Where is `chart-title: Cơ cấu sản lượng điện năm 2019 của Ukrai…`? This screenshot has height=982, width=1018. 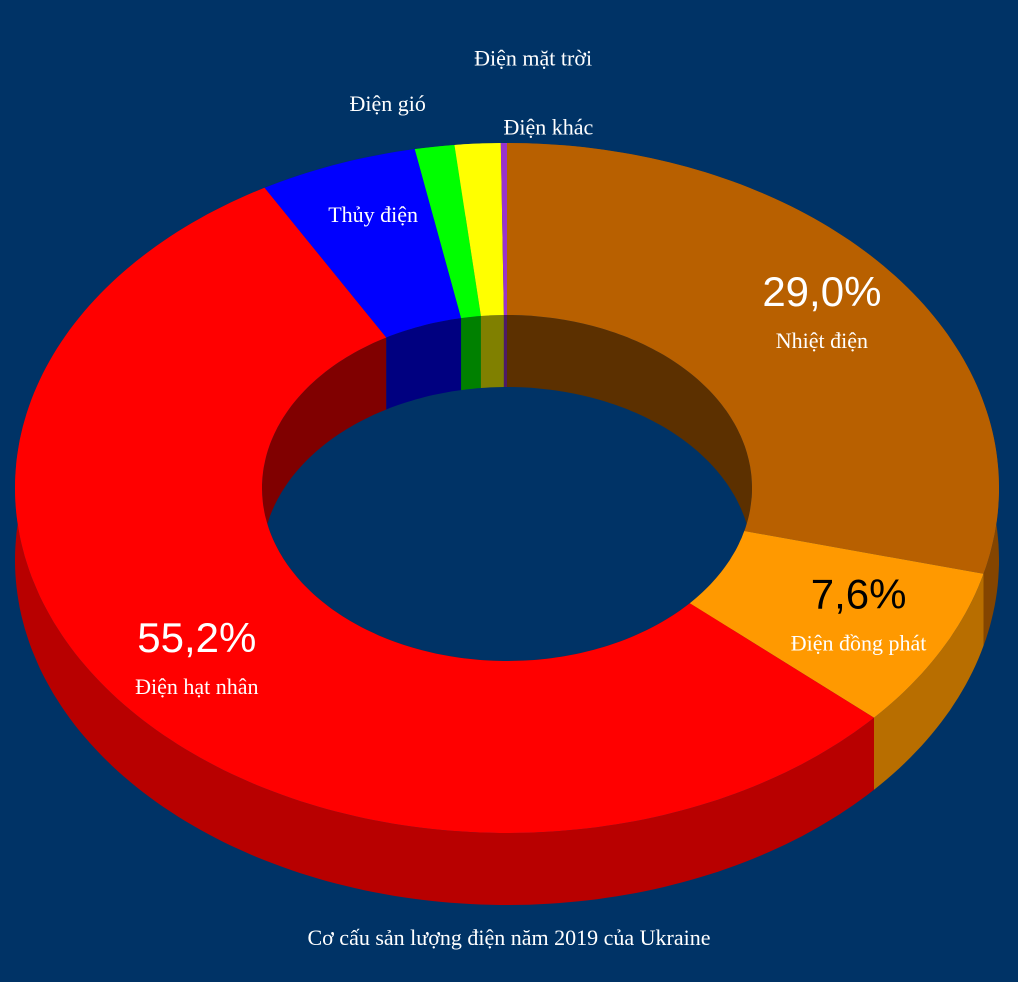 chart-title: Cơ cấu sản lượng điện năm 2019 của Ukrai… is located at coordinates (509, 937).